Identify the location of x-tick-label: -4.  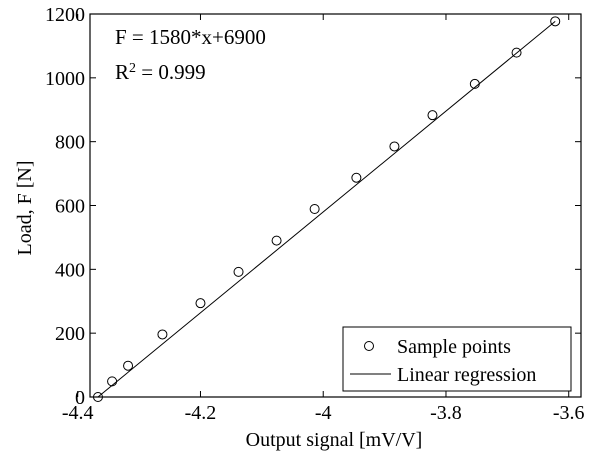
(323, 413).